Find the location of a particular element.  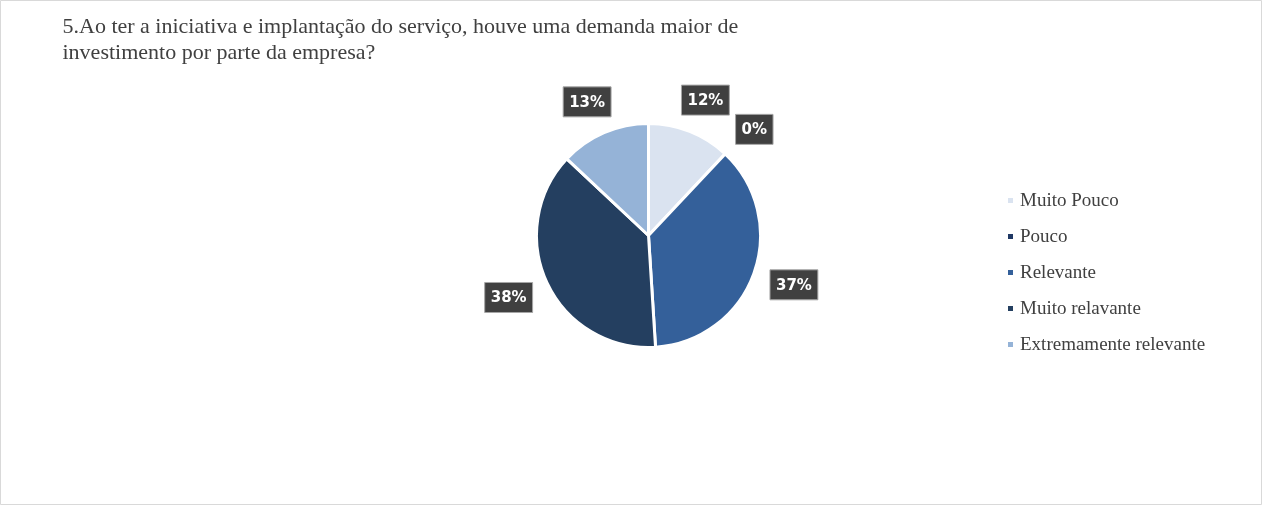

data-label: 13% is located at coordinates (587, 101).